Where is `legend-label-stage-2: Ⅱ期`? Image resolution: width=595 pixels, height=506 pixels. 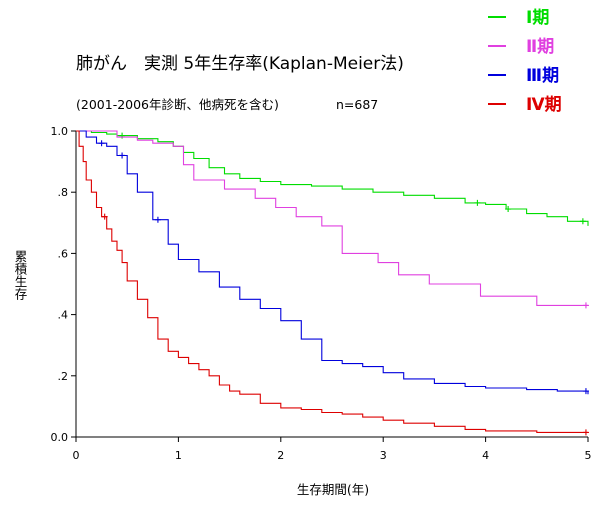
legend-label-stage-2: Ⅱ期 is located at coordinates (540, 47).